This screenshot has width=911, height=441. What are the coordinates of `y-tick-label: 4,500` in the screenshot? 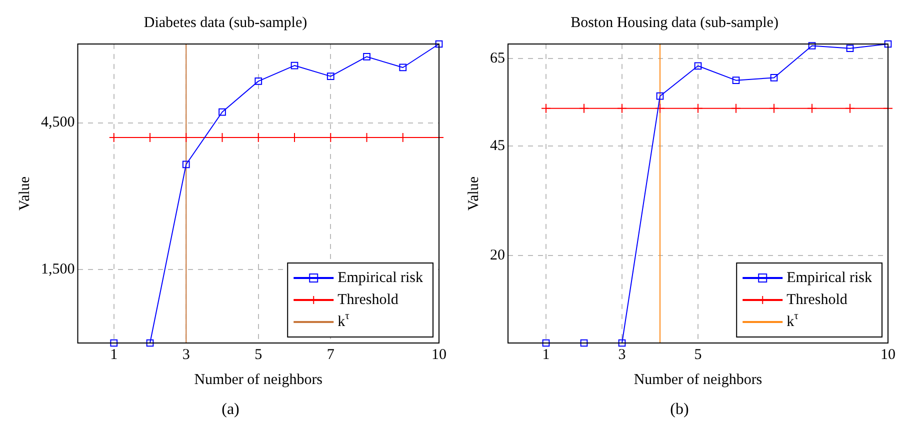 It's located at (58, 122).